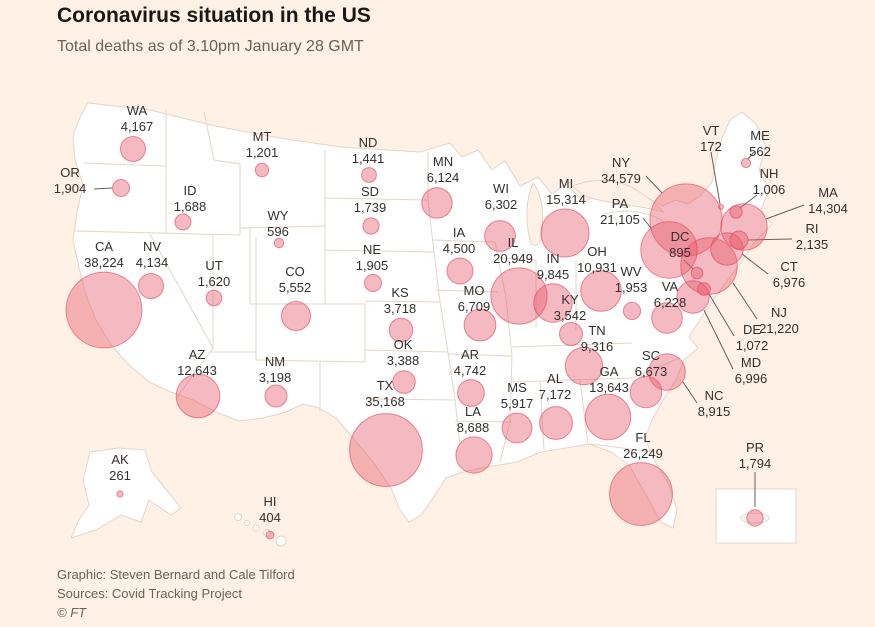 The image size is (875, 627). Describe the element at coordinates (721, 207) in the screenshot. I see `state-bubble-VT` at that location.